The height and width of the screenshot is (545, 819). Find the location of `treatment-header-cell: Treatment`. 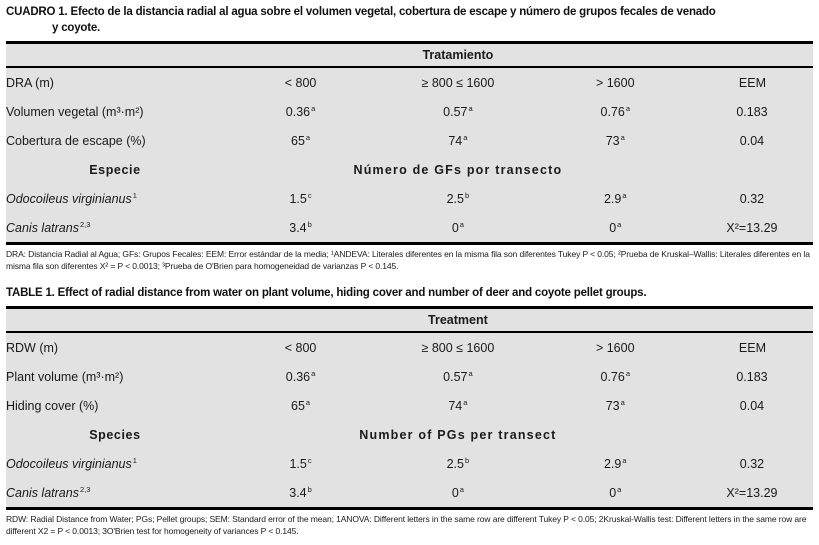

treatment-header-cell: Treatment is located at coordinates (457, 320).